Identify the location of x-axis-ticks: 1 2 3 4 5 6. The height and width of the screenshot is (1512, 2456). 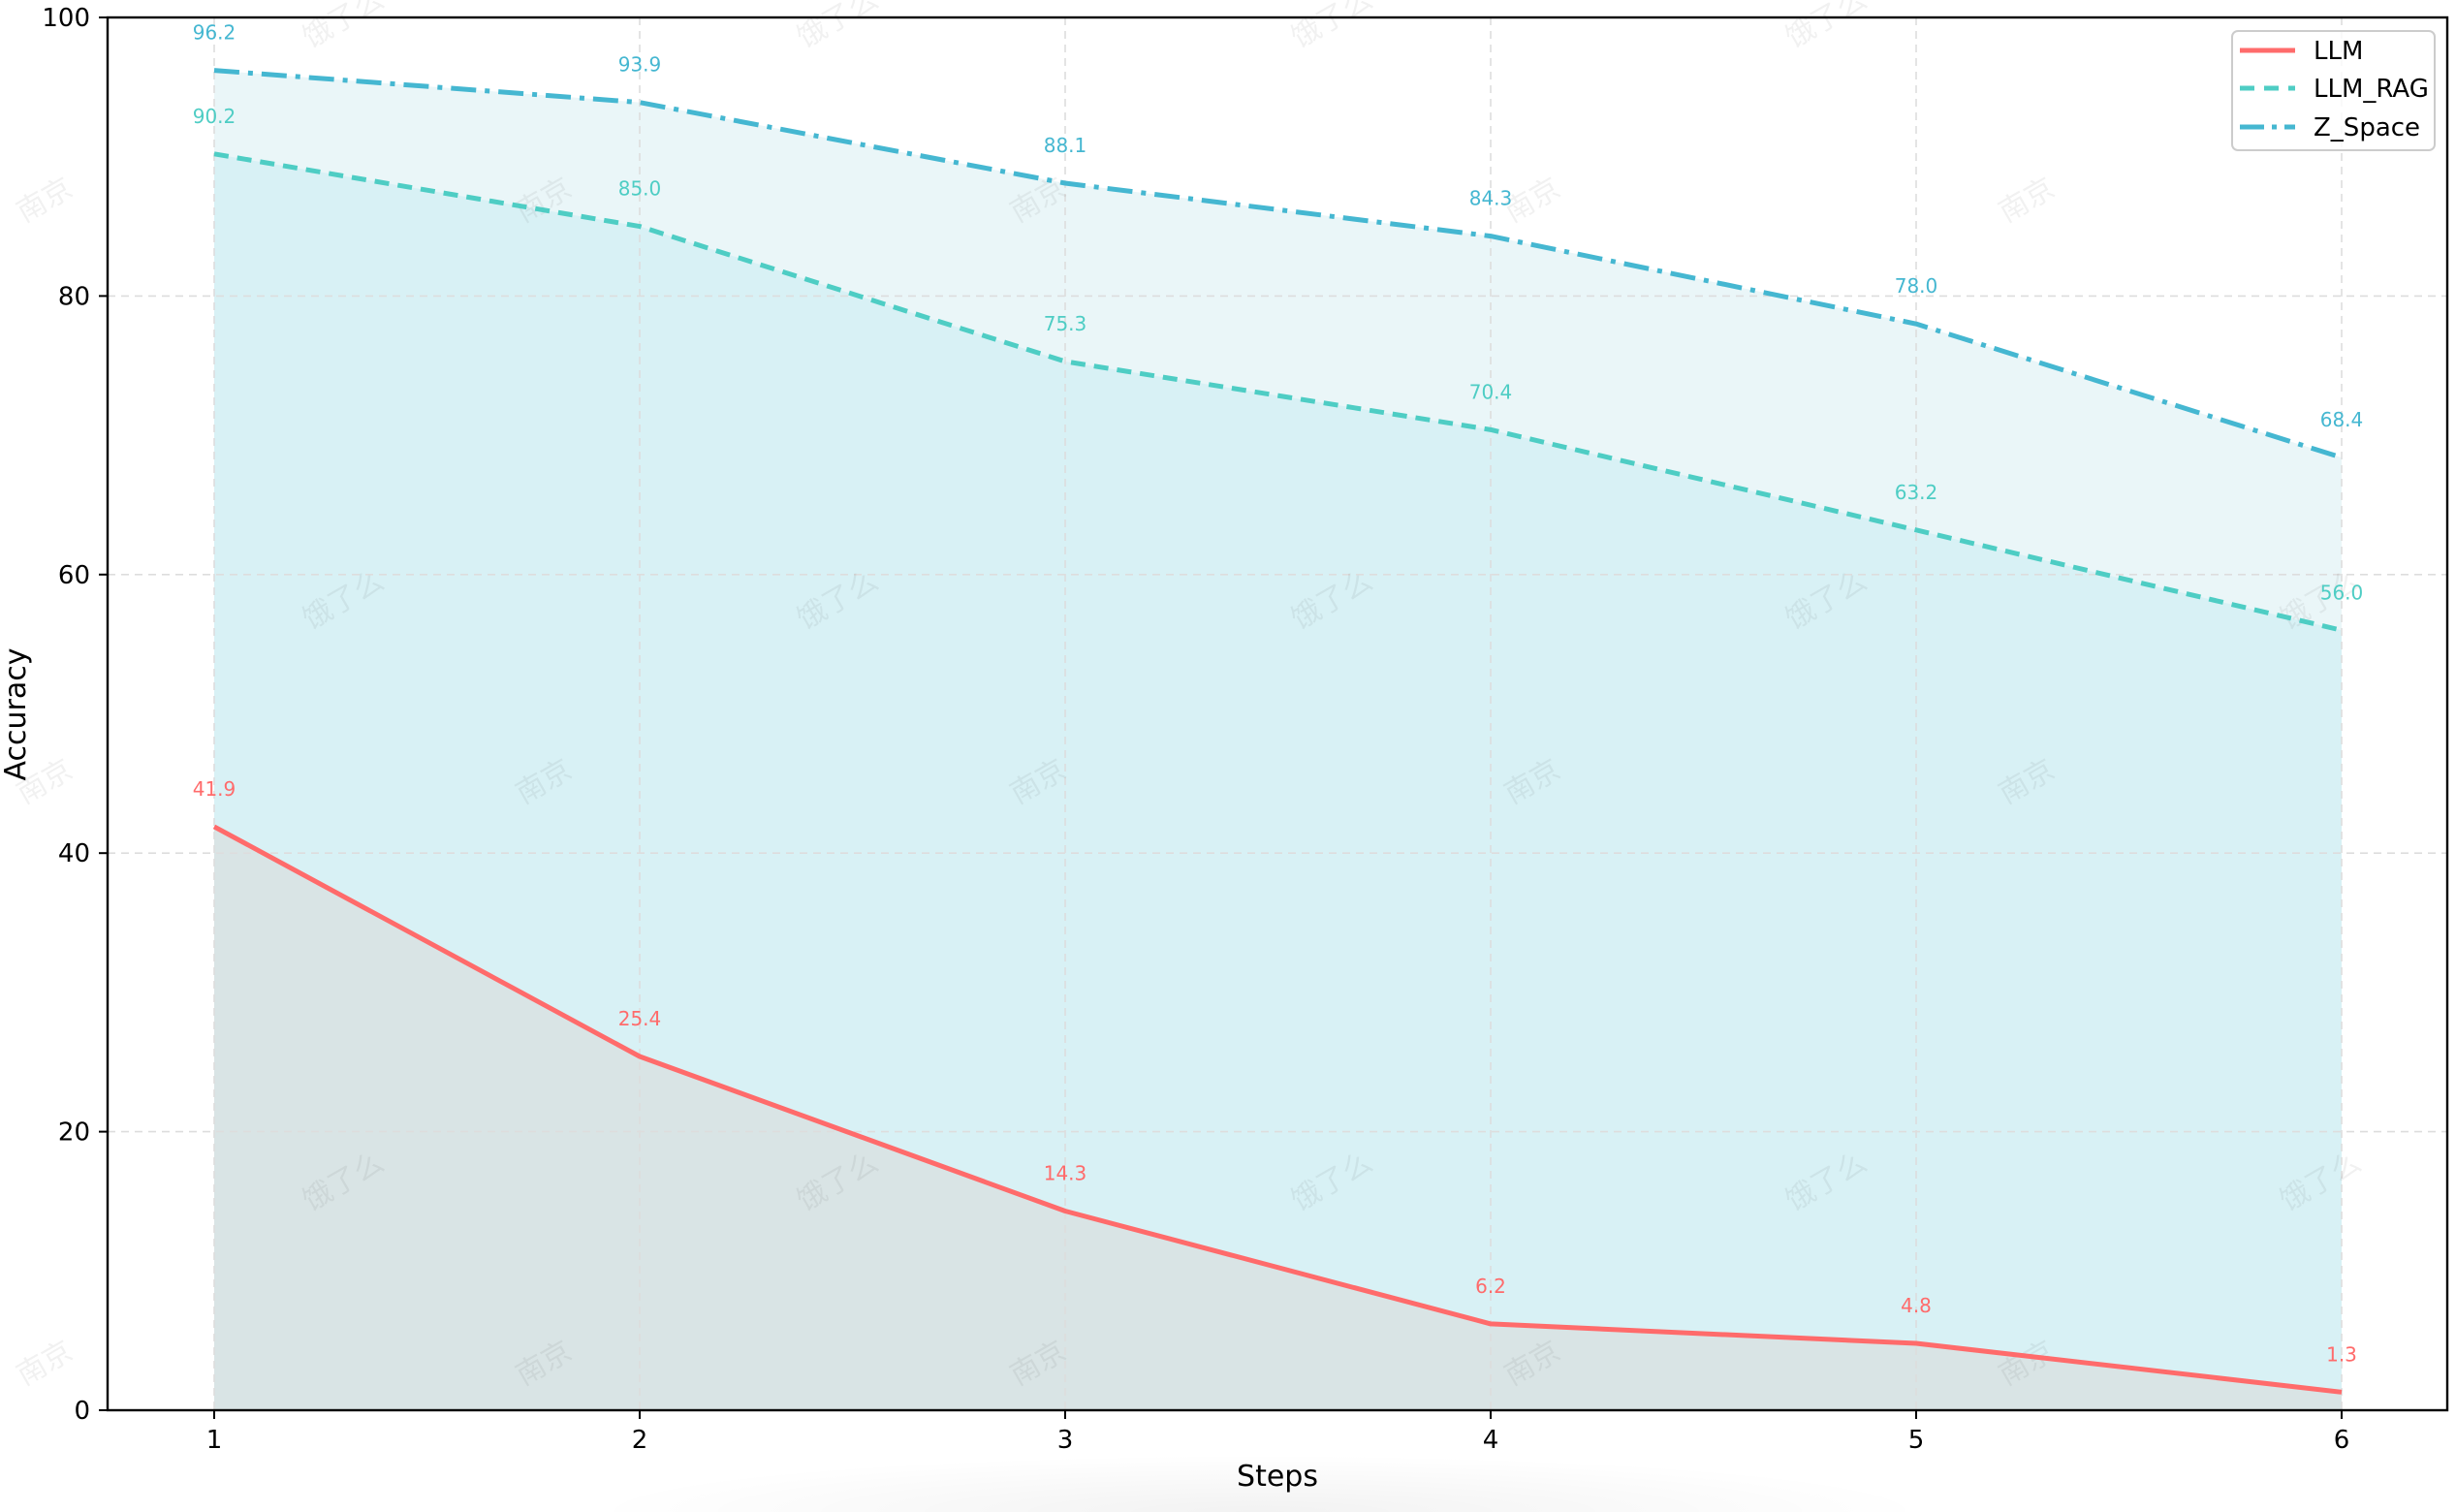
(1278, 1432).